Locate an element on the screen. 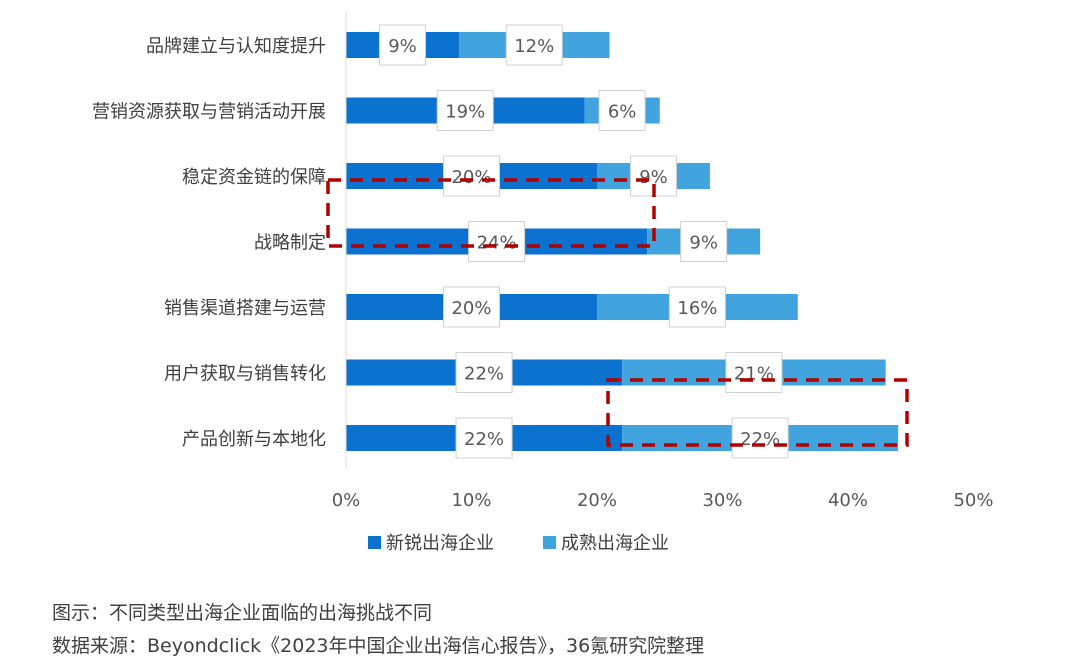 The image size is (1080, 669). legend: 新锐出海企业 成熟出海企业 is located at coordinates (518, 543).